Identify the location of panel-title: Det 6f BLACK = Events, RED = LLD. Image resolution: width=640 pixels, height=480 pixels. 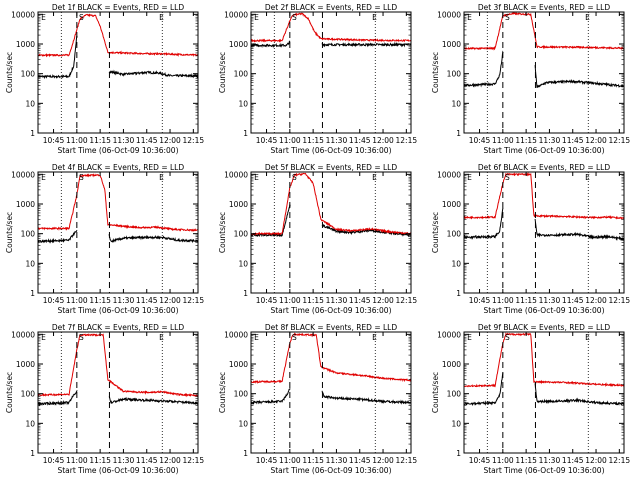
(544, 167).